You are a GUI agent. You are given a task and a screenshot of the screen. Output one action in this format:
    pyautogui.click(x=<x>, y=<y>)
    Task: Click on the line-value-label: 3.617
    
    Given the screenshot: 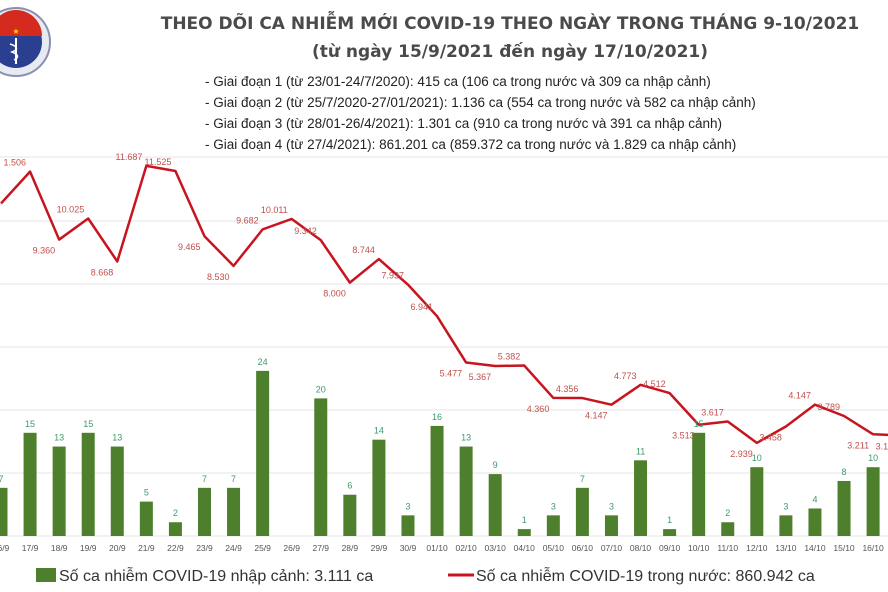 What is the action you would take?
    pyautogui.click(x=712, y=412)
    